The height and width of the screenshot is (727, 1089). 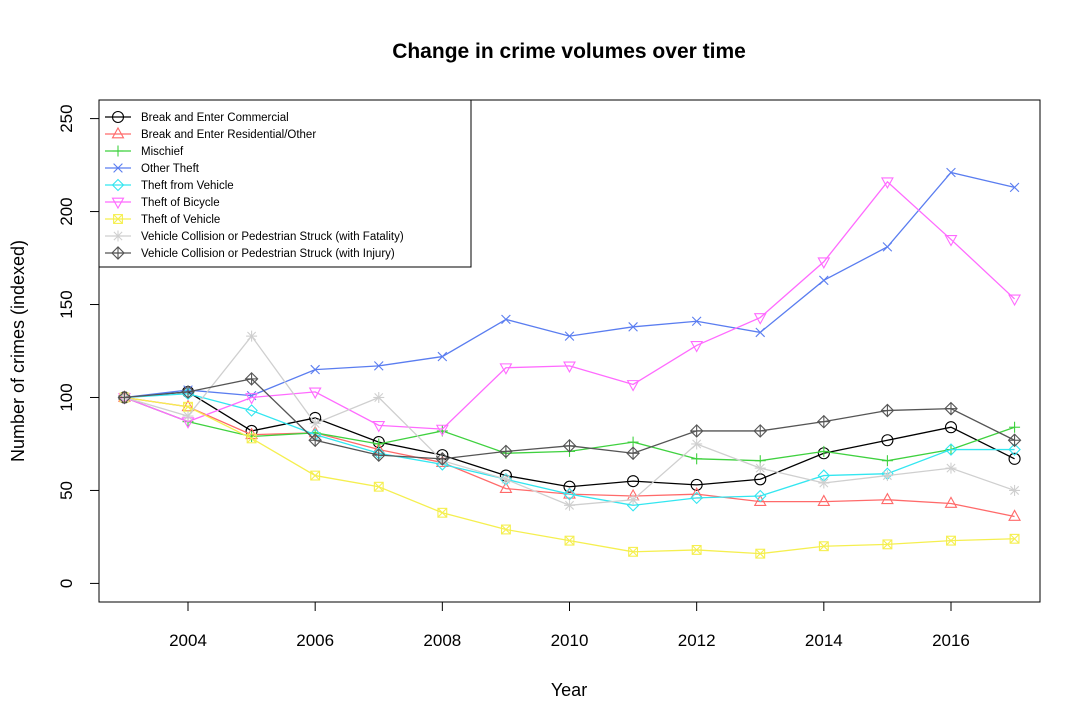 What do you see at coordinates (951, 640) in the screenshot?
I see `x-tick-label: 2016` at bounding box center [951, 640].